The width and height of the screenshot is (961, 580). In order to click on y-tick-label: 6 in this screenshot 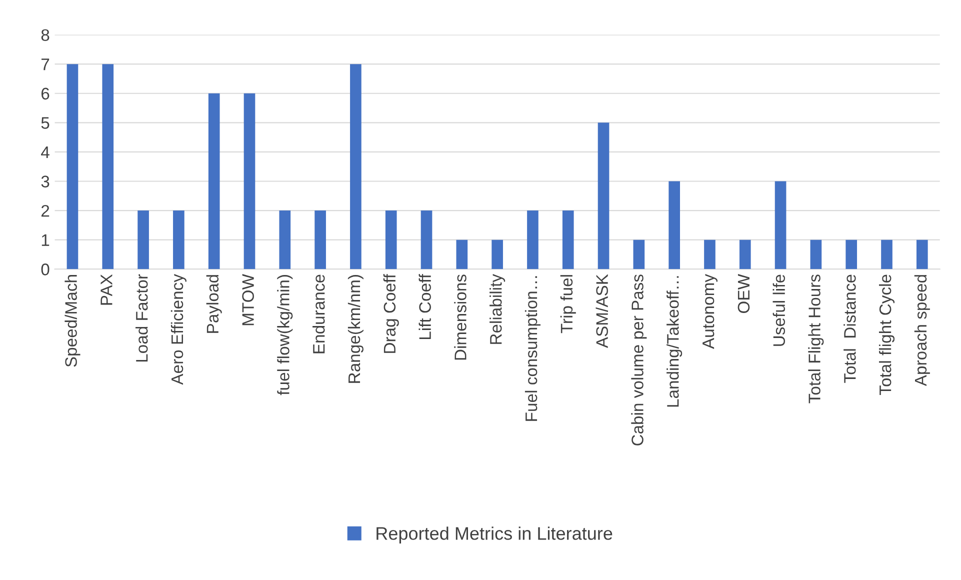, I will do `click(45, 94)`.